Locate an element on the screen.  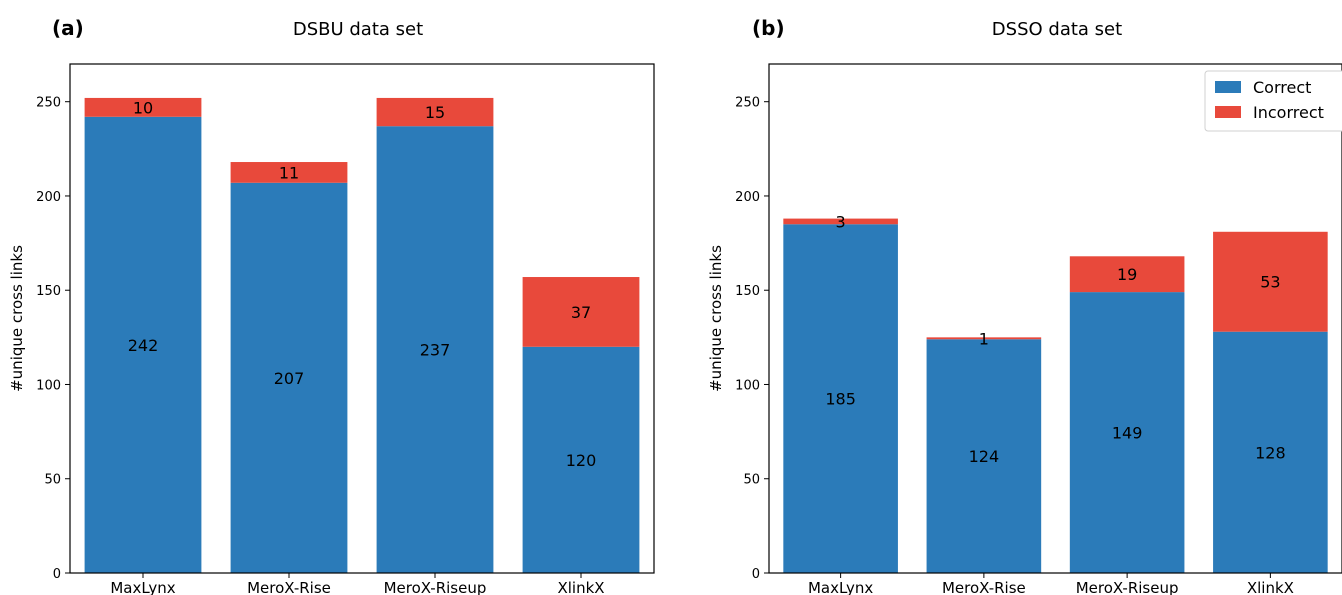
data-label: 124 is located at coordinates (984, 456).